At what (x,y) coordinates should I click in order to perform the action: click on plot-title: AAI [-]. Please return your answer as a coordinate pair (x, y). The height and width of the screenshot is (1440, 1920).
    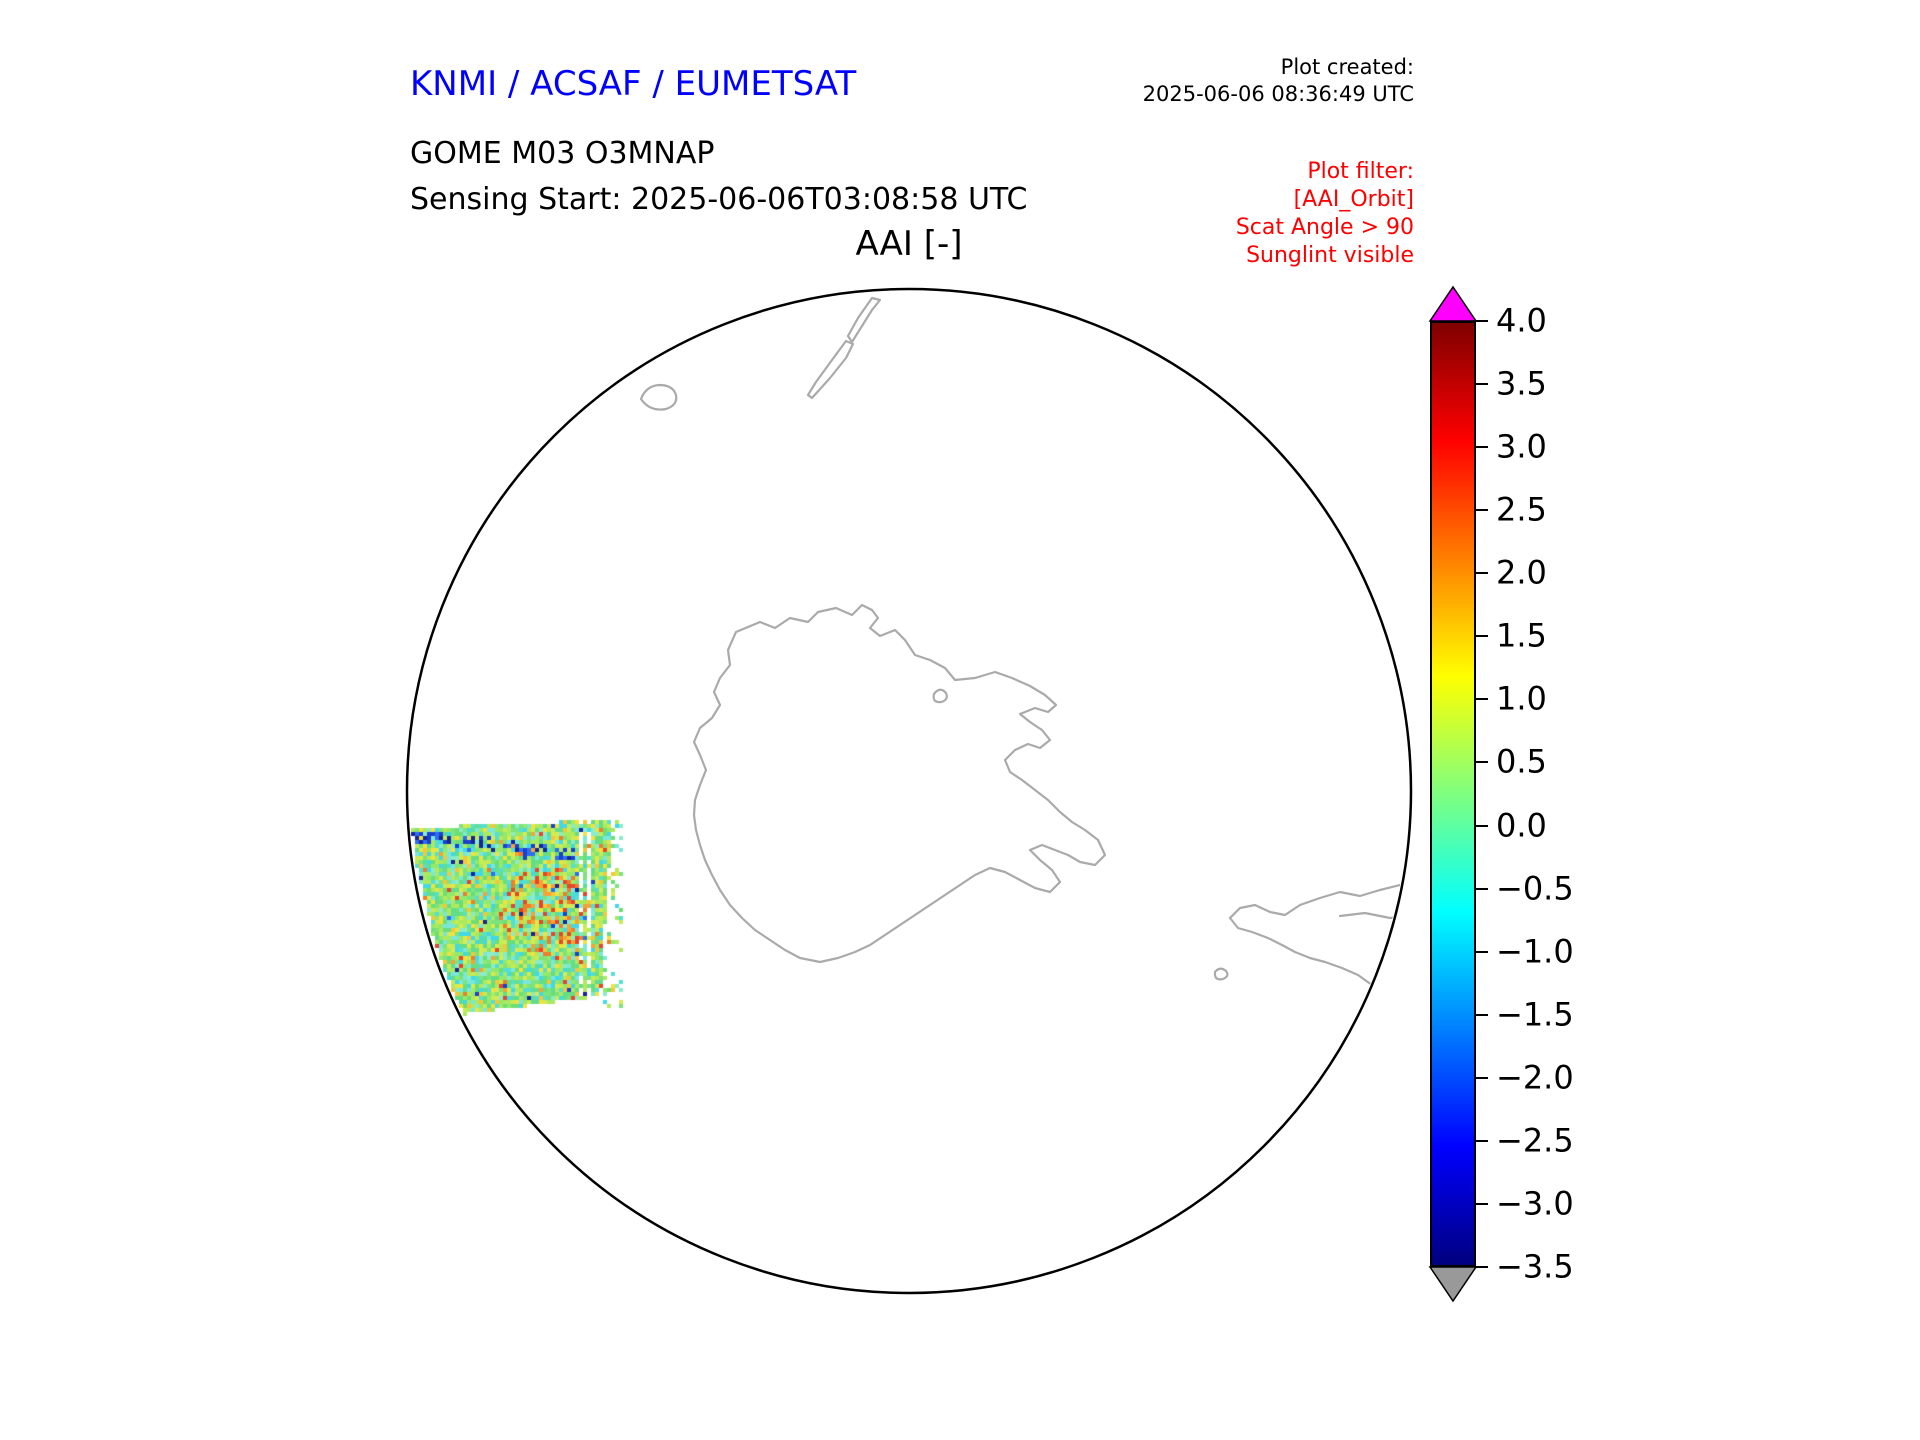
    Looking at the image, I should click on (909, 244).